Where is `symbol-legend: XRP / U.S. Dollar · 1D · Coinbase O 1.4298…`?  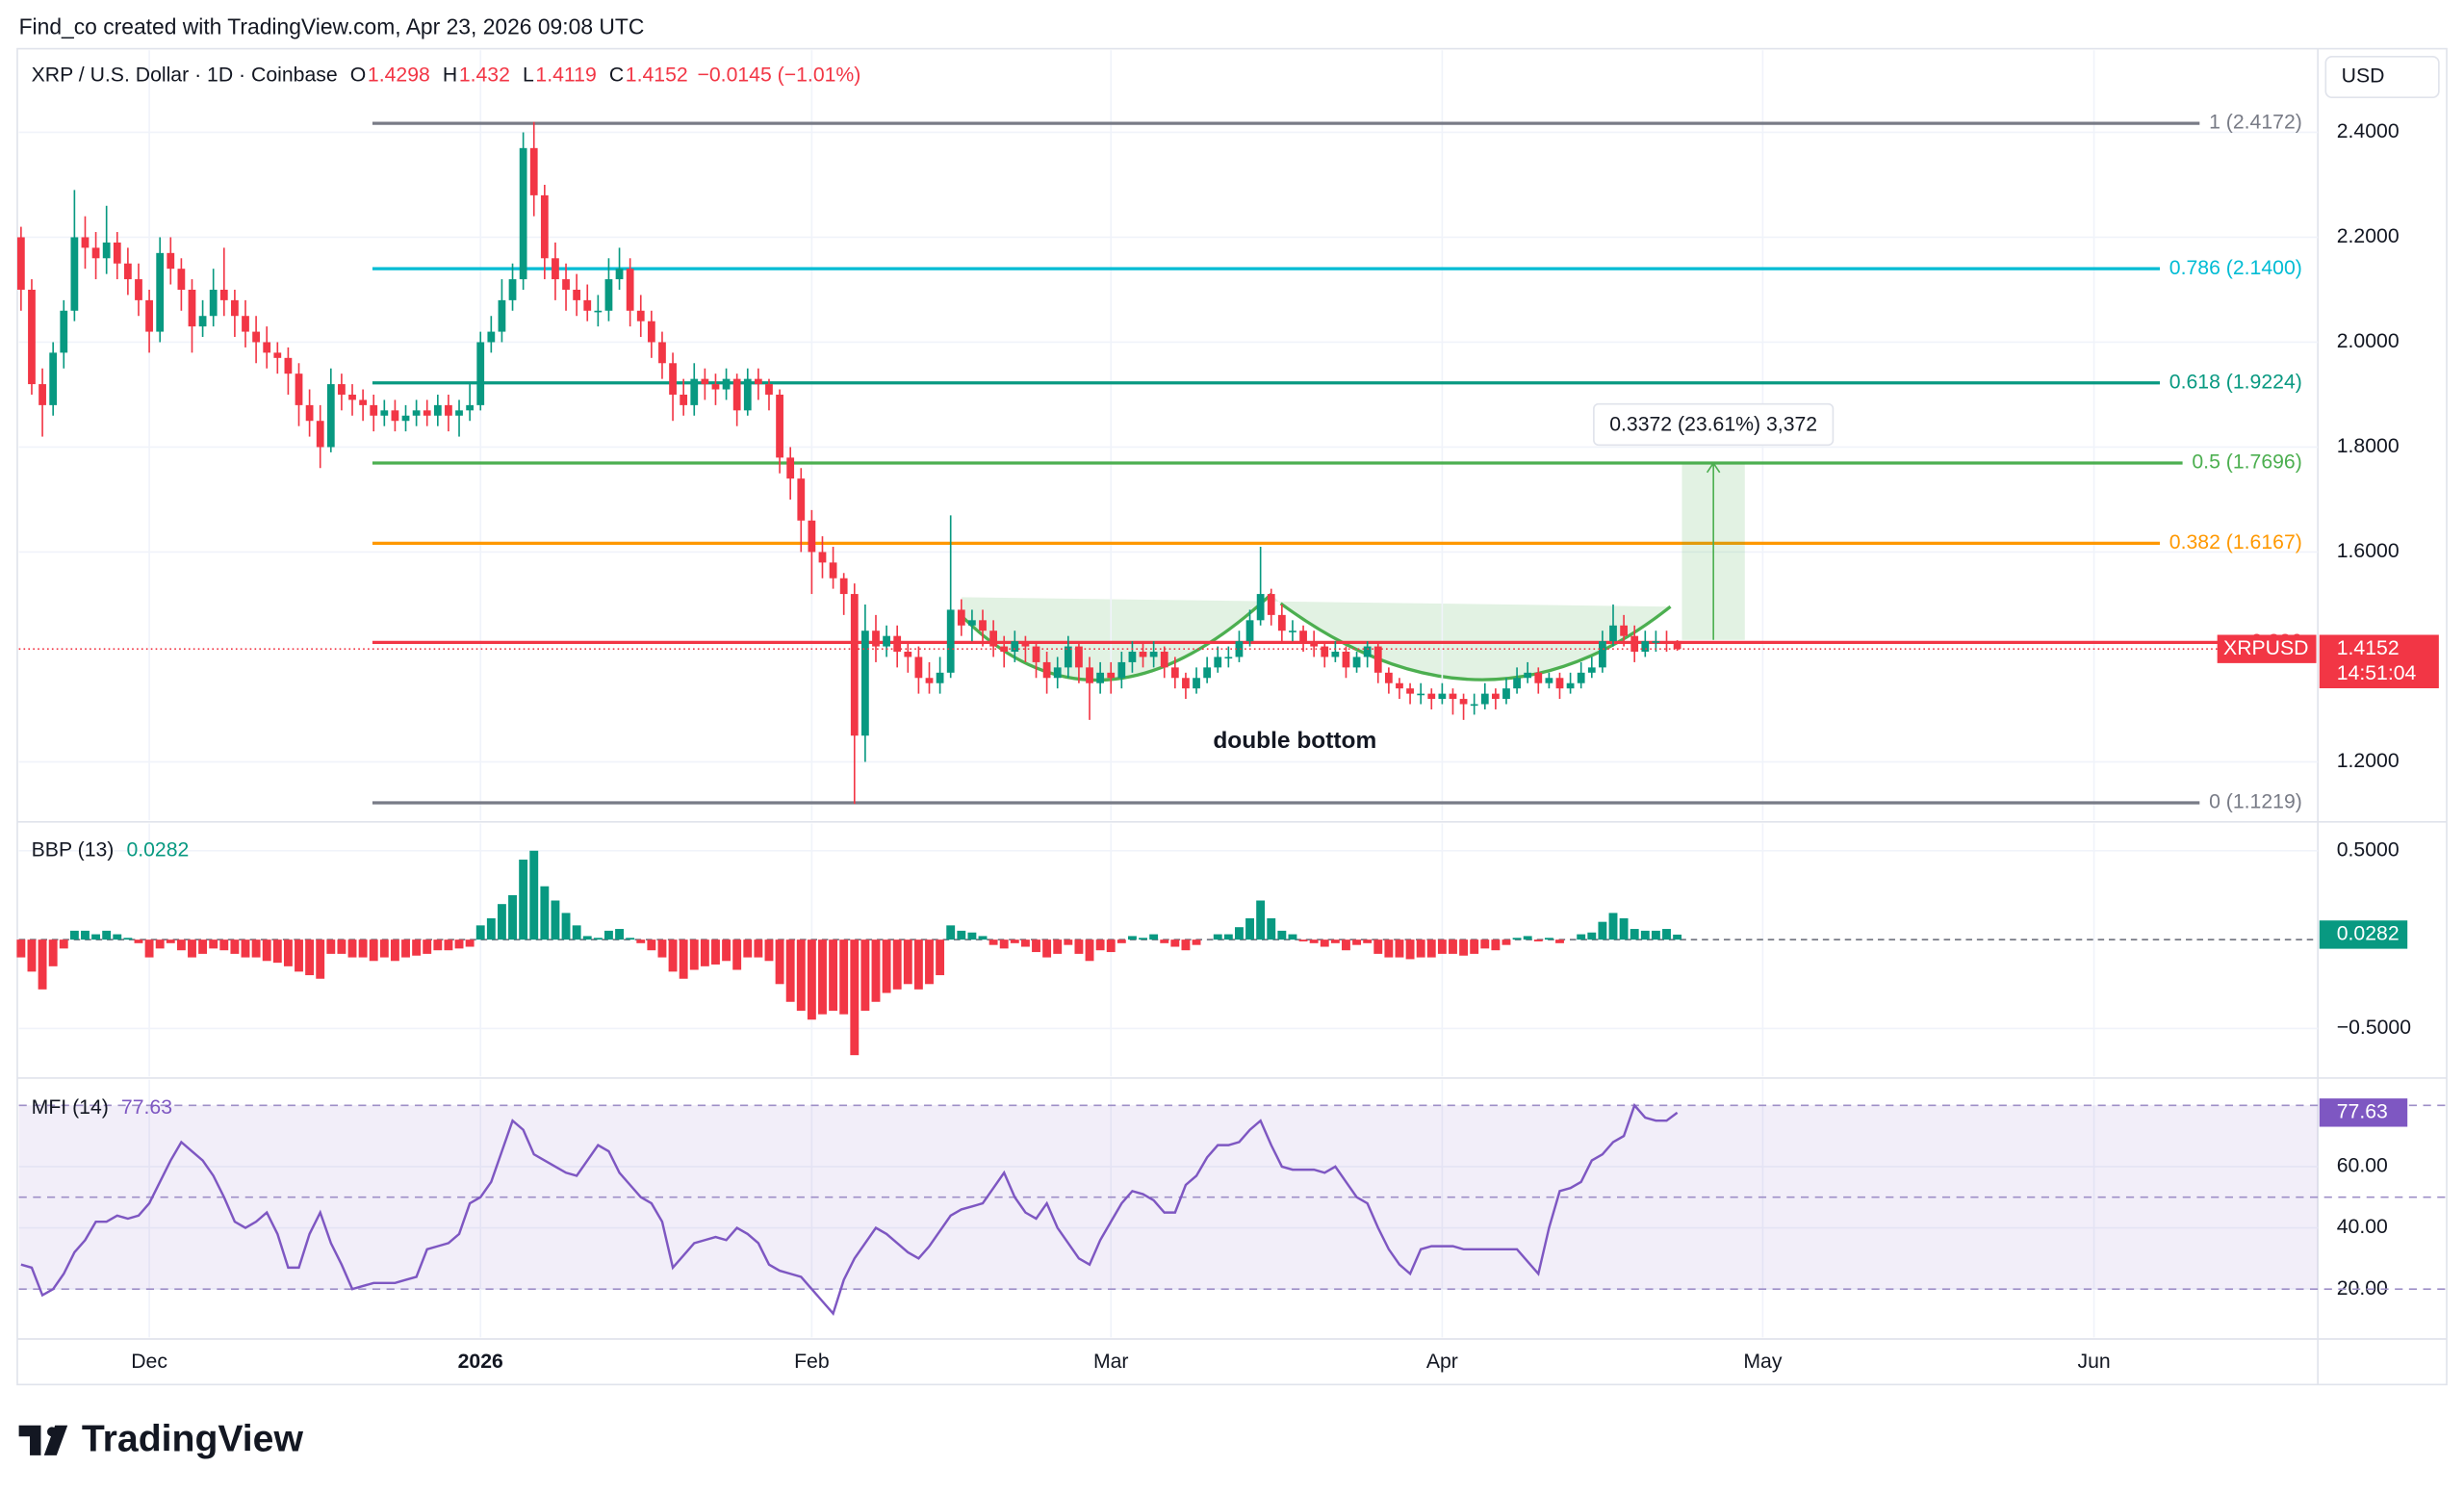
symbol-legend: XRP / U.S. Dollar · 1D · Coinbase O 1.4298… is located at coordinates (446, 75).